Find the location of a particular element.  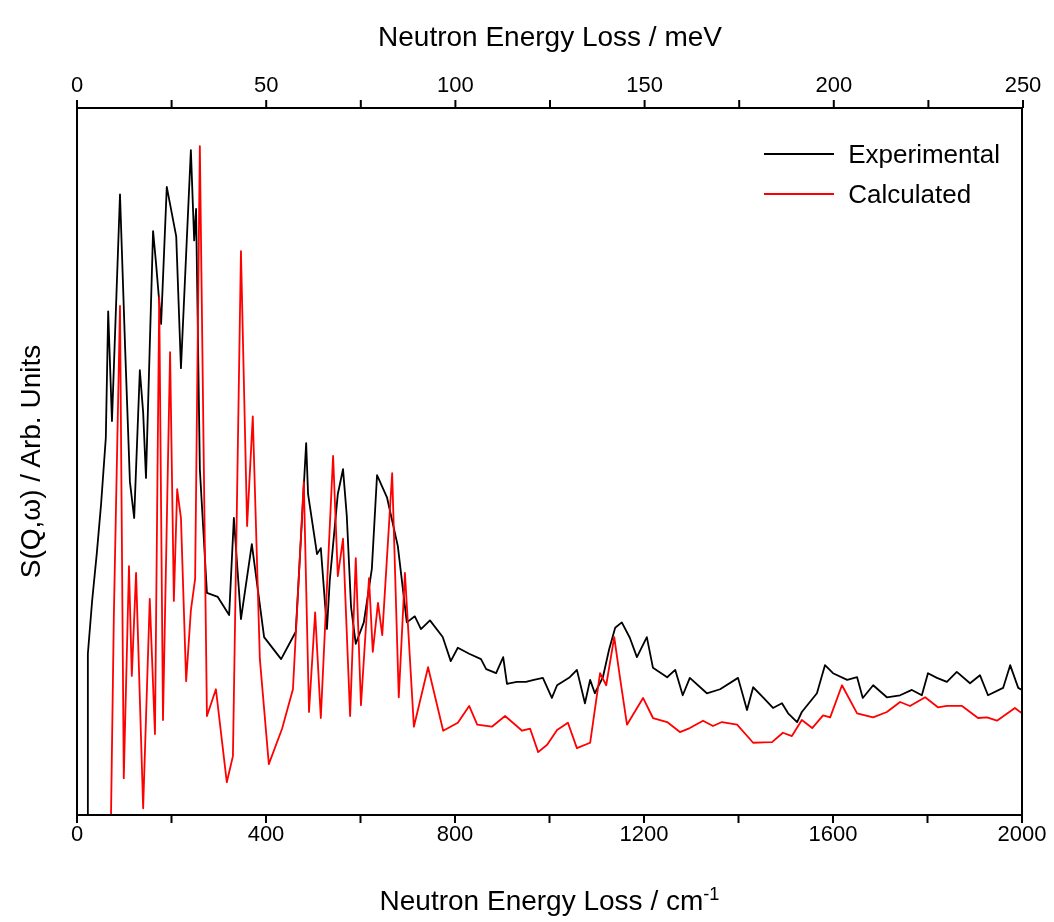

x-tick-label: 0 is located at coordinates (77, 833).